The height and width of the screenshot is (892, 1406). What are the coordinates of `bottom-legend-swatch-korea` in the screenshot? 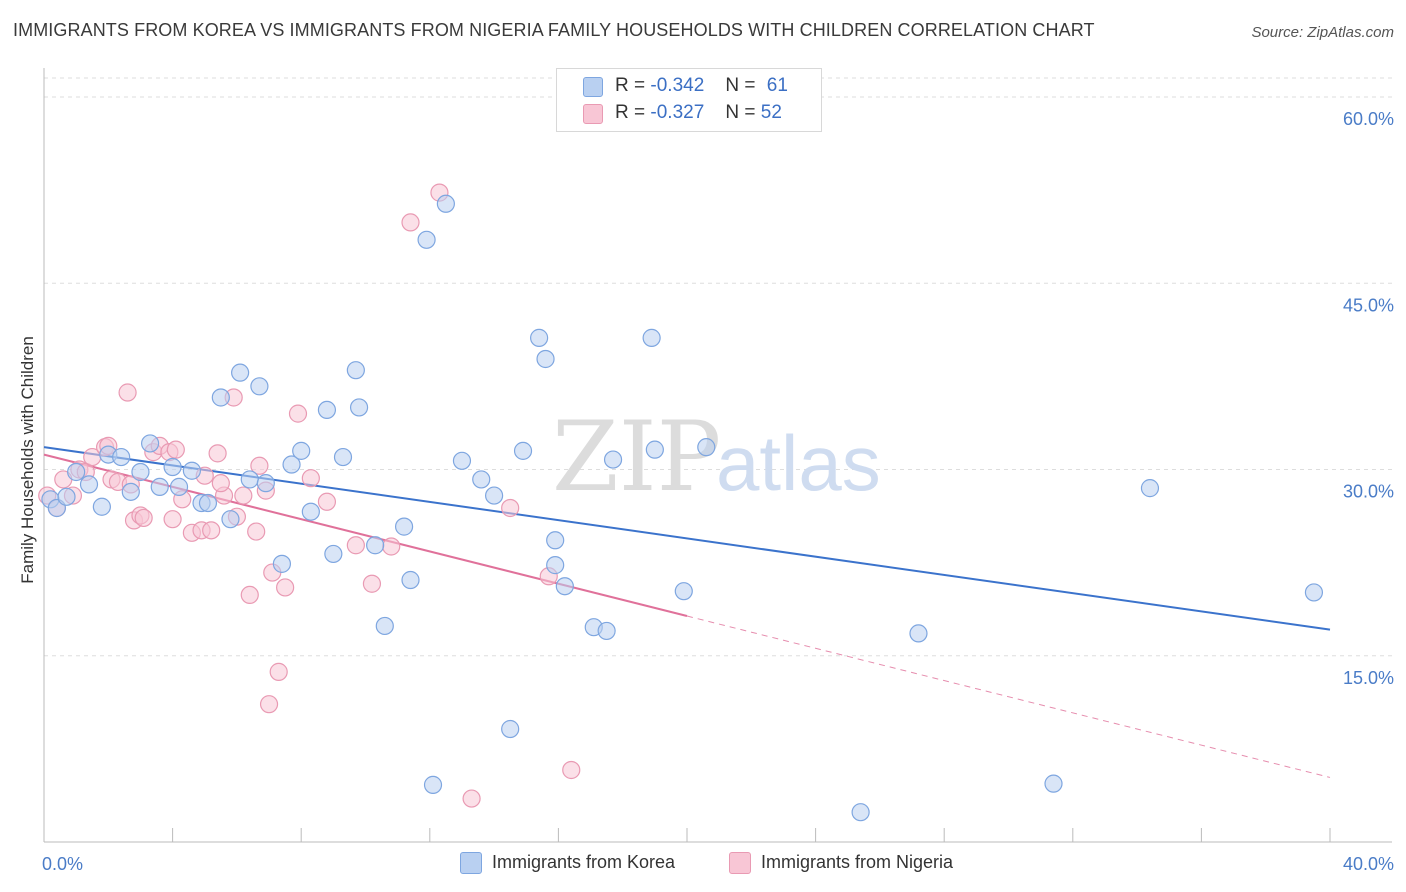 It's located at (471, 863).